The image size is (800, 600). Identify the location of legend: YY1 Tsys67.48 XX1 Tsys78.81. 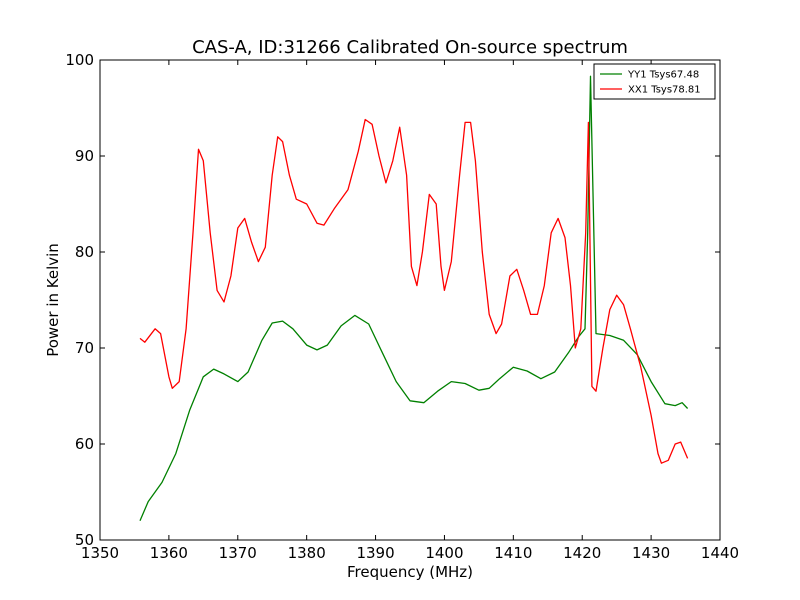
(654, 81).